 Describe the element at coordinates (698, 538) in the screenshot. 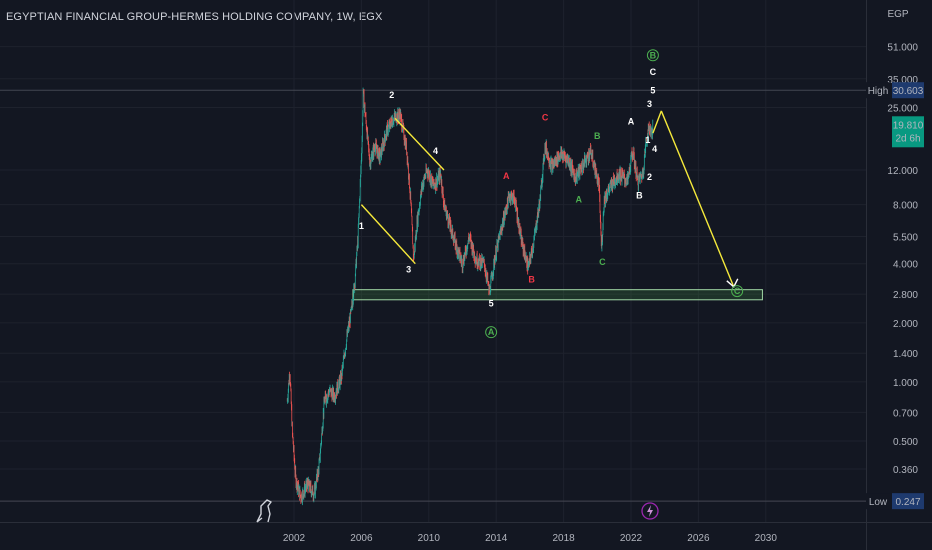

I see `time-tick-label: 2026` at that location.